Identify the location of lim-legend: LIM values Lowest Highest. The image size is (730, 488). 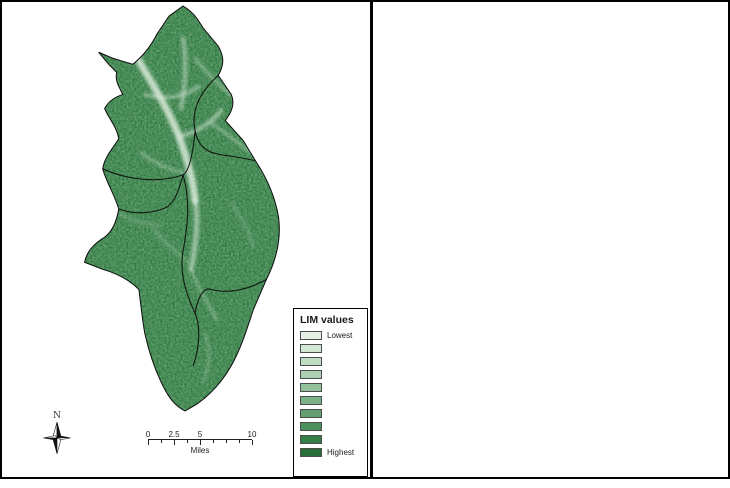
(330, 392).